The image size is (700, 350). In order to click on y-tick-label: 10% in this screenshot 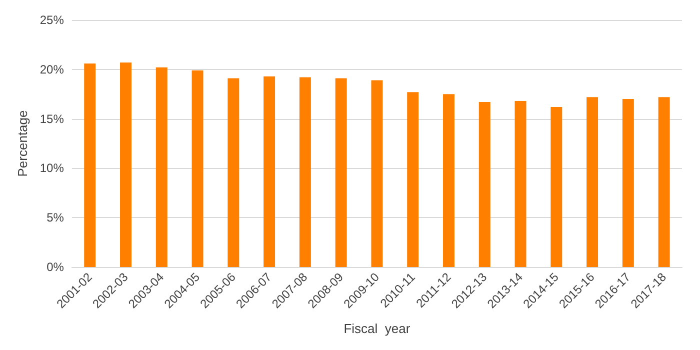, I will do `click(52, 168)`.